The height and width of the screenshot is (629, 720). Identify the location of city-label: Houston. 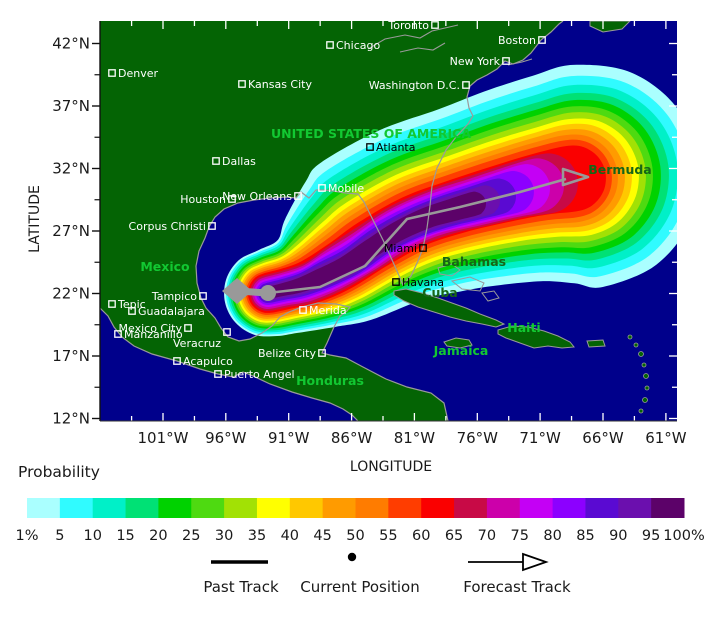
(203, 199).